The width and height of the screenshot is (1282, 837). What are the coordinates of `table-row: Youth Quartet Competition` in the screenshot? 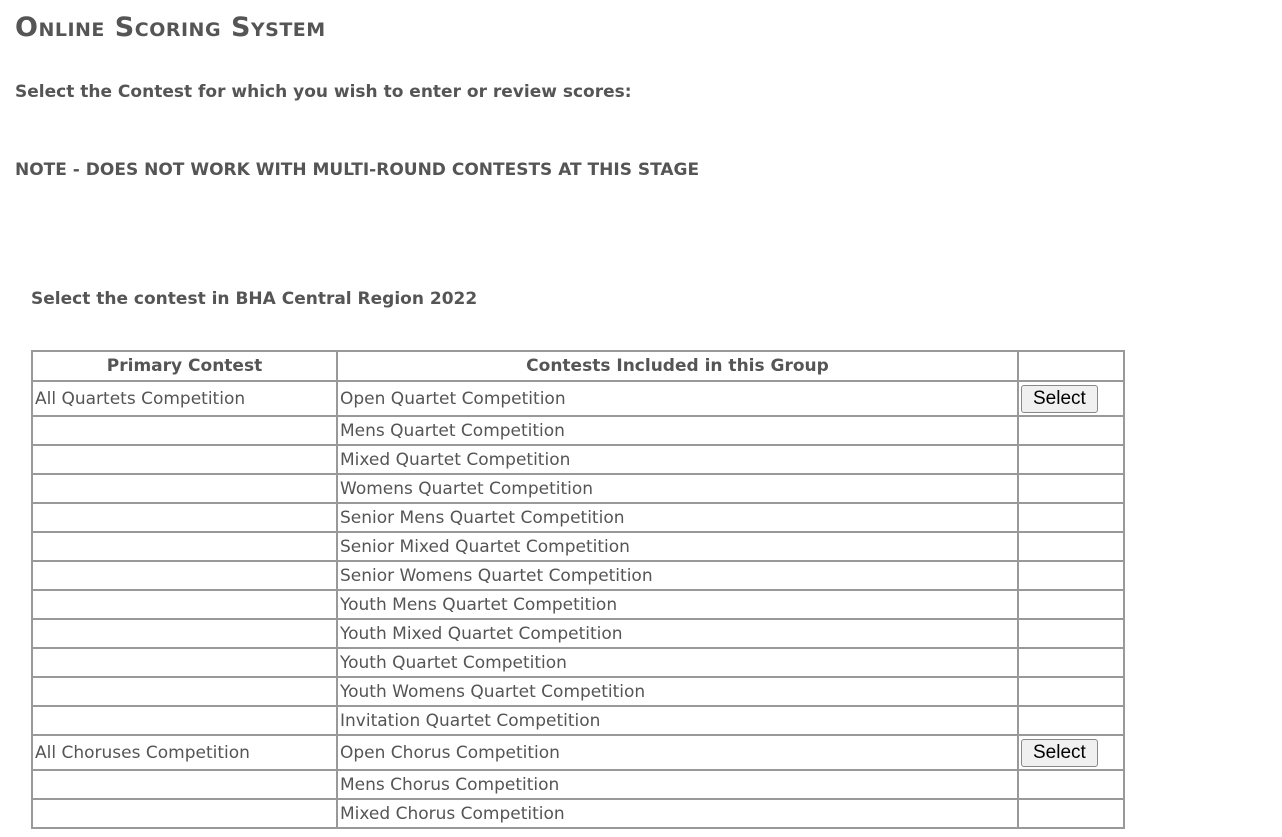 It's located at (578, 662).